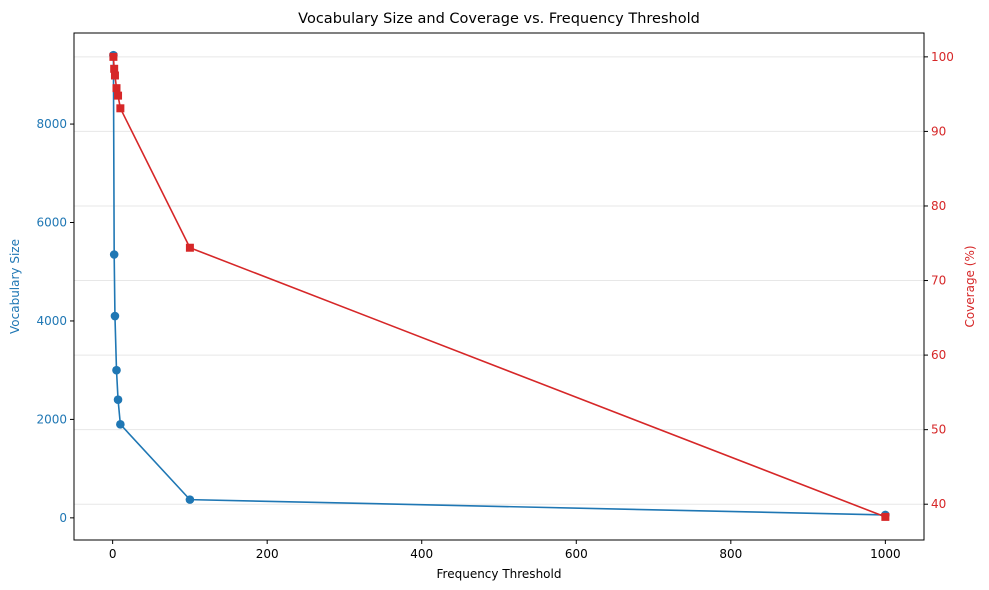 The image size is (989, 590). What do you see at coordinates (576, 554) in the screenshot?
I see `x-tick-label: 600` at bounding box center [576, 554].